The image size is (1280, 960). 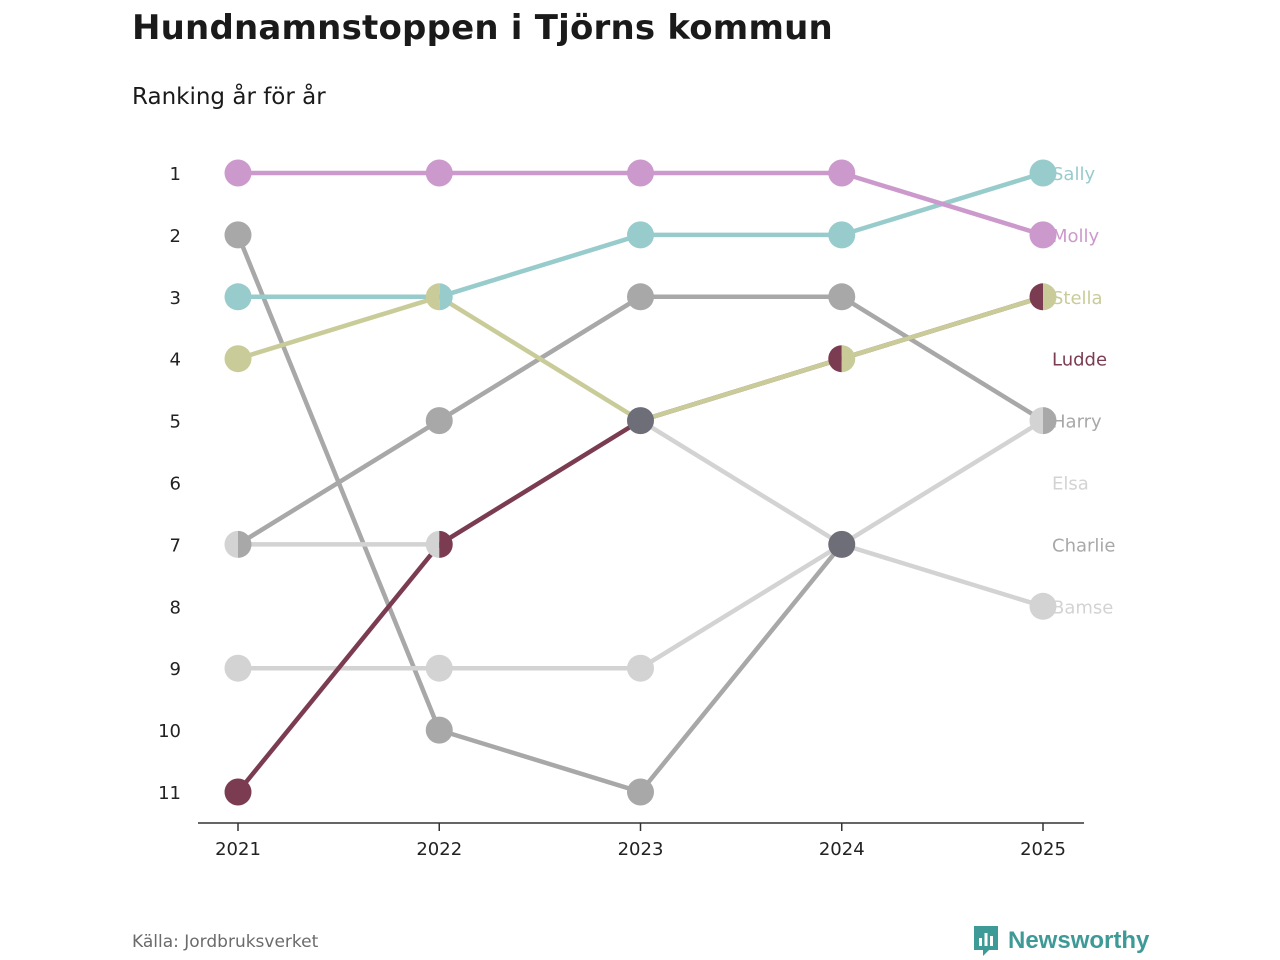 What do you see at coordinates (842, 173) in the screenshot?
I see `point-molly-2024` at bounding box center [842, 173].